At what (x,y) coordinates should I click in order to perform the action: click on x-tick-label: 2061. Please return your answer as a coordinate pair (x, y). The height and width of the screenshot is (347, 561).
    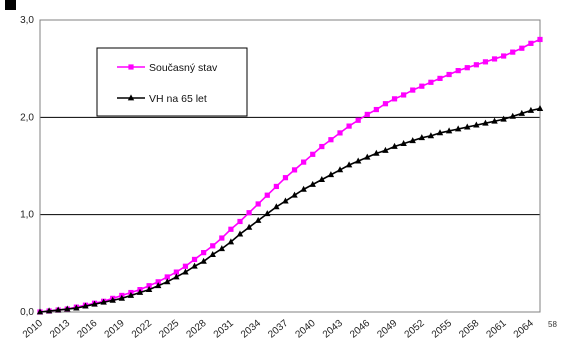
    Looking at the image, I should click on (496, 329).